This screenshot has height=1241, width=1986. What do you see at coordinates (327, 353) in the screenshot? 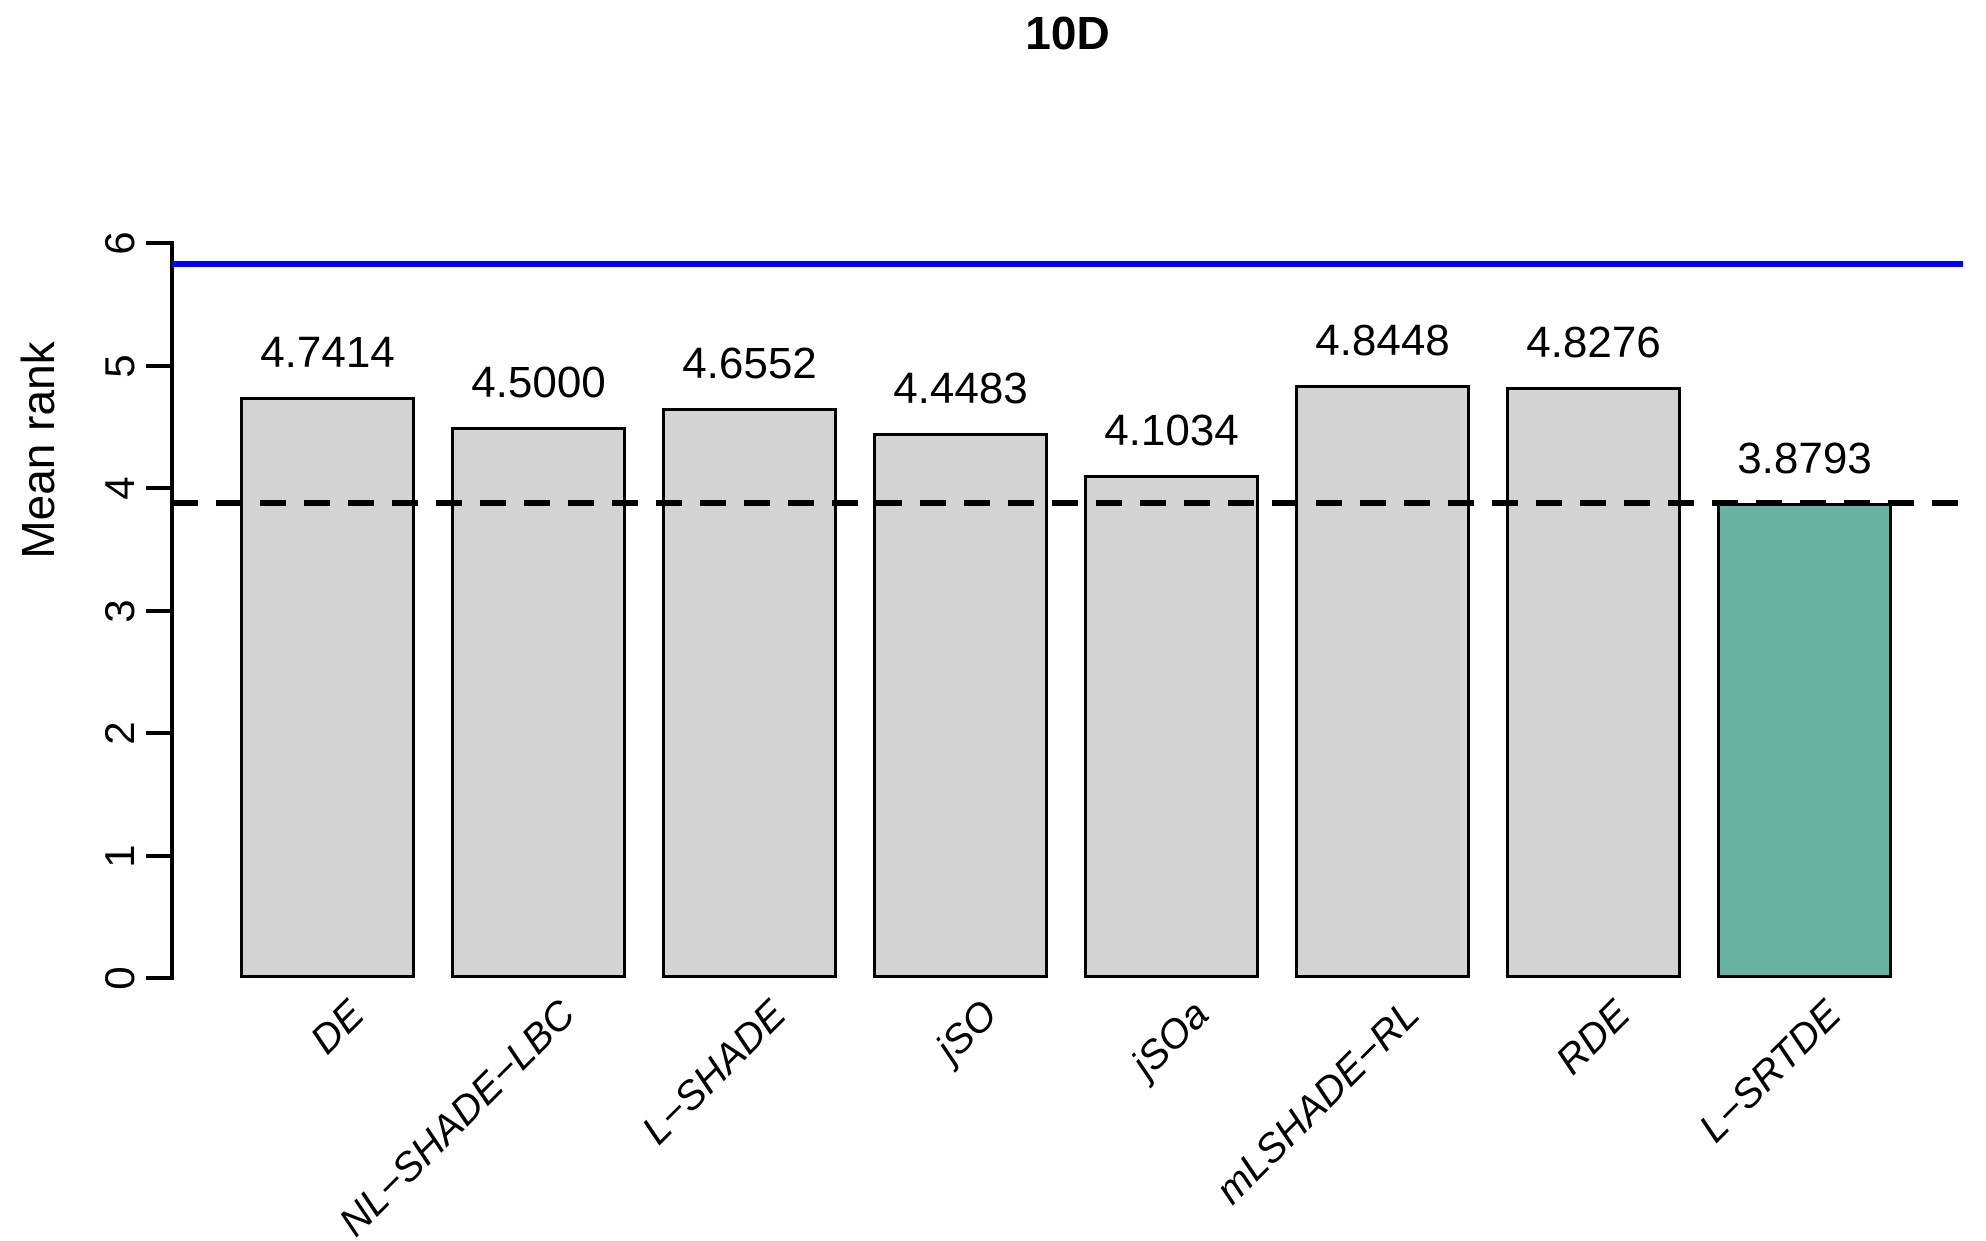
I see `bar-value-label: 4.7414` at bounding box center [327, 353].